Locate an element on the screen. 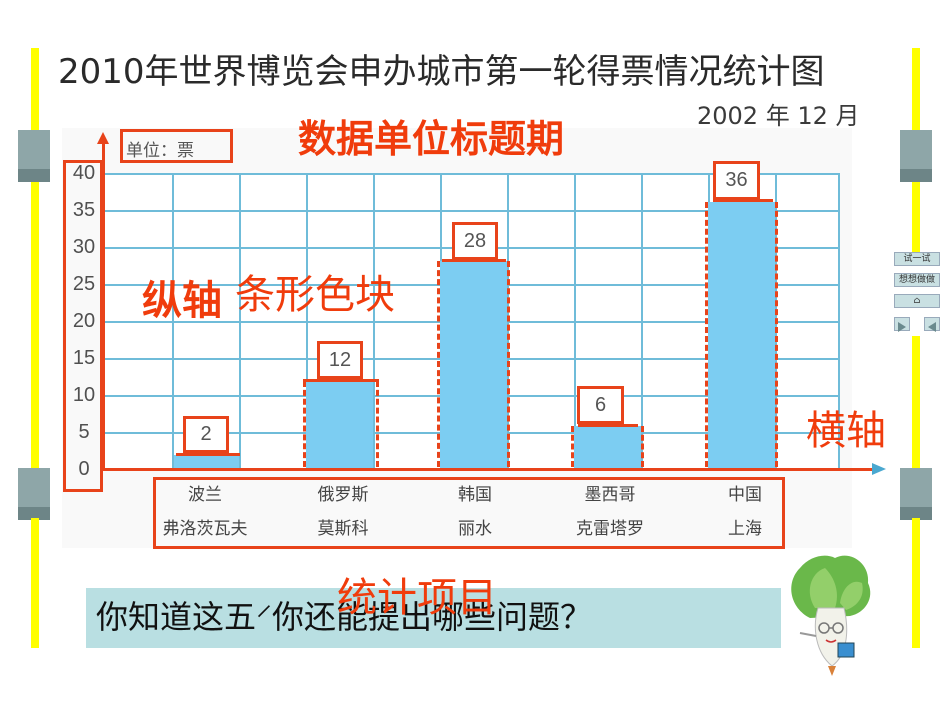  y-axis-arrow-icon is located at coordinates (103, 138).